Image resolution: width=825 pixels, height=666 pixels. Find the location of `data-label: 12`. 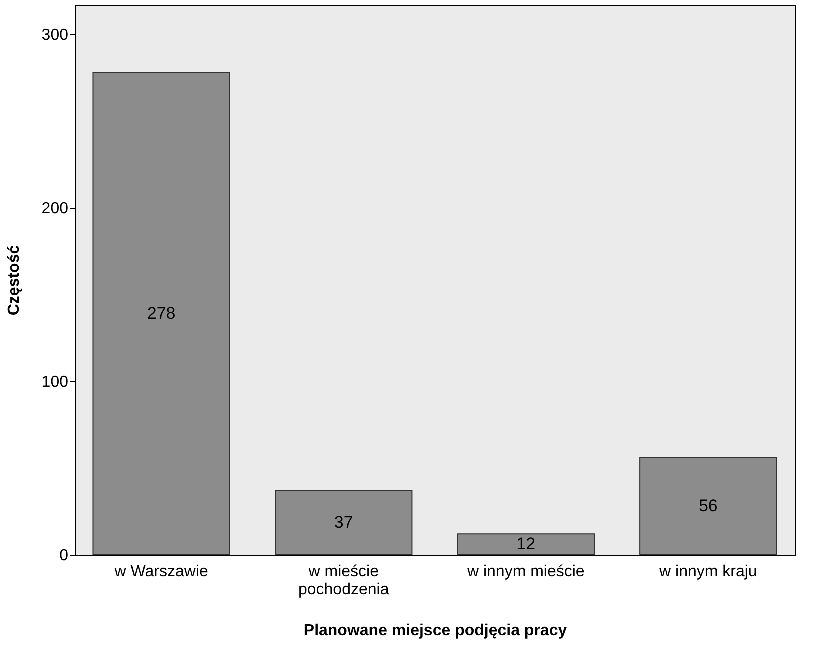

data-label: 12 is located at coordinates (526, 544).